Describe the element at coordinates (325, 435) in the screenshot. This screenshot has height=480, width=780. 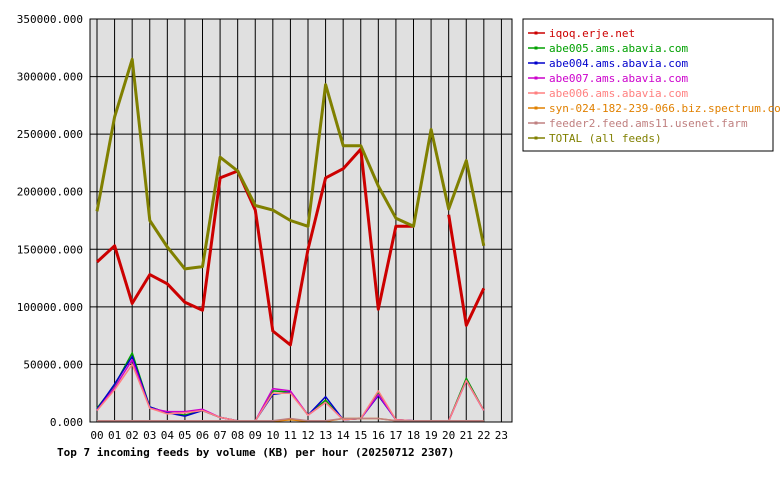
I see `x-tick-label: 13` at that location.